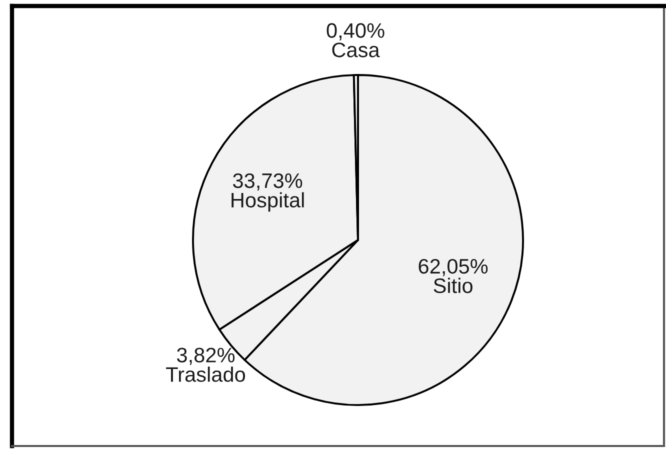  What do you see at coordinates (453, 267) in the screenshot?
I see `data-label: 62,05%` at bounding box center [453, 267].